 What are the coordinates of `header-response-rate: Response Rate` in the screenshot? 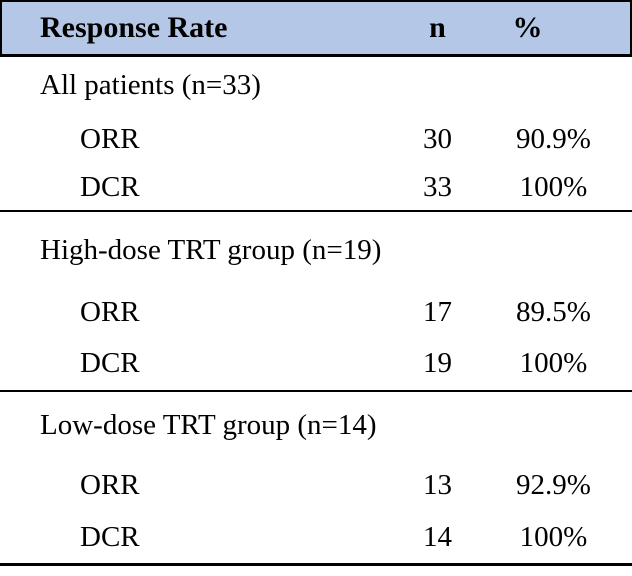 It's located at (134, 27).